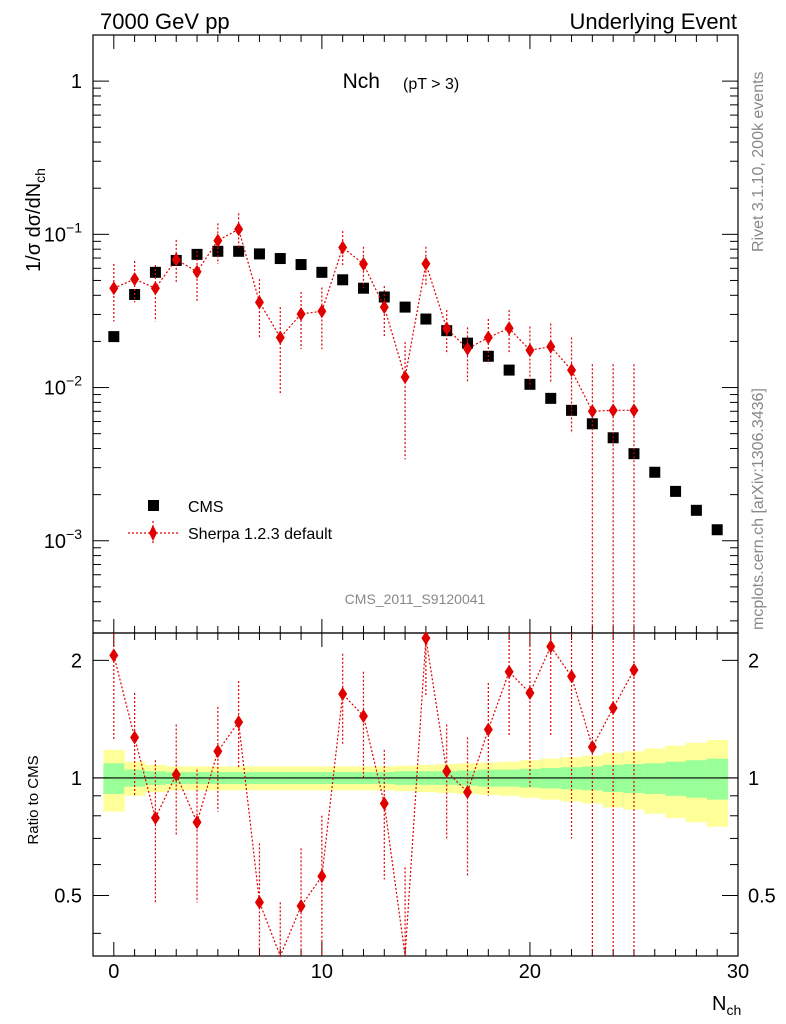 The height and width of the screenshot is (1024, 786). I want to click on main-y-tick-label-base-1: 10, so click(55, 235).